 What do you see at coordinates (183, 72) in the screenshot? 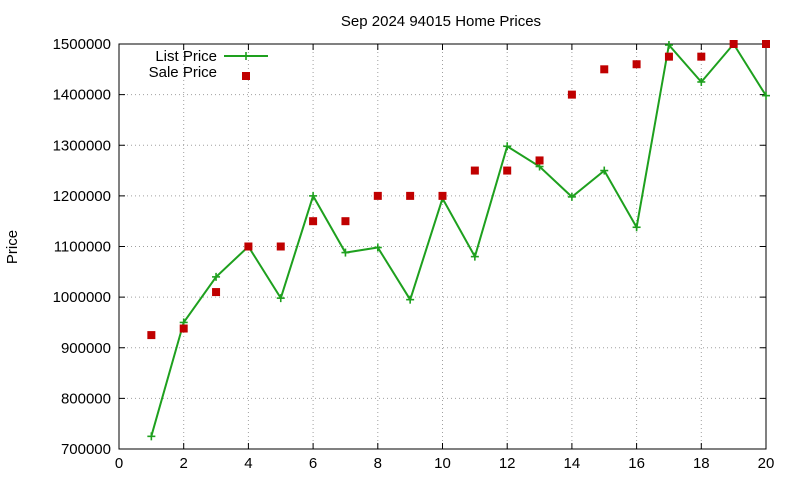
I see `legend-label: Sale Price` at bounding box center [183, 72].